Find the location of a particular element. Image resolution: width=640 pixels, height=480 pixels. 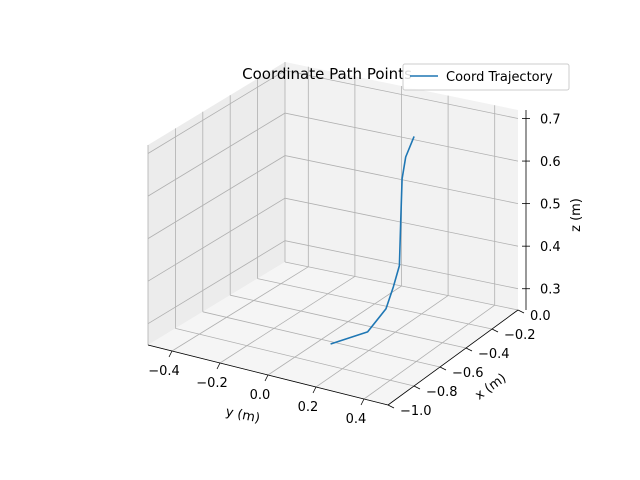

x-tick-label-4: −0.2 is located at coordinates (520, 335).